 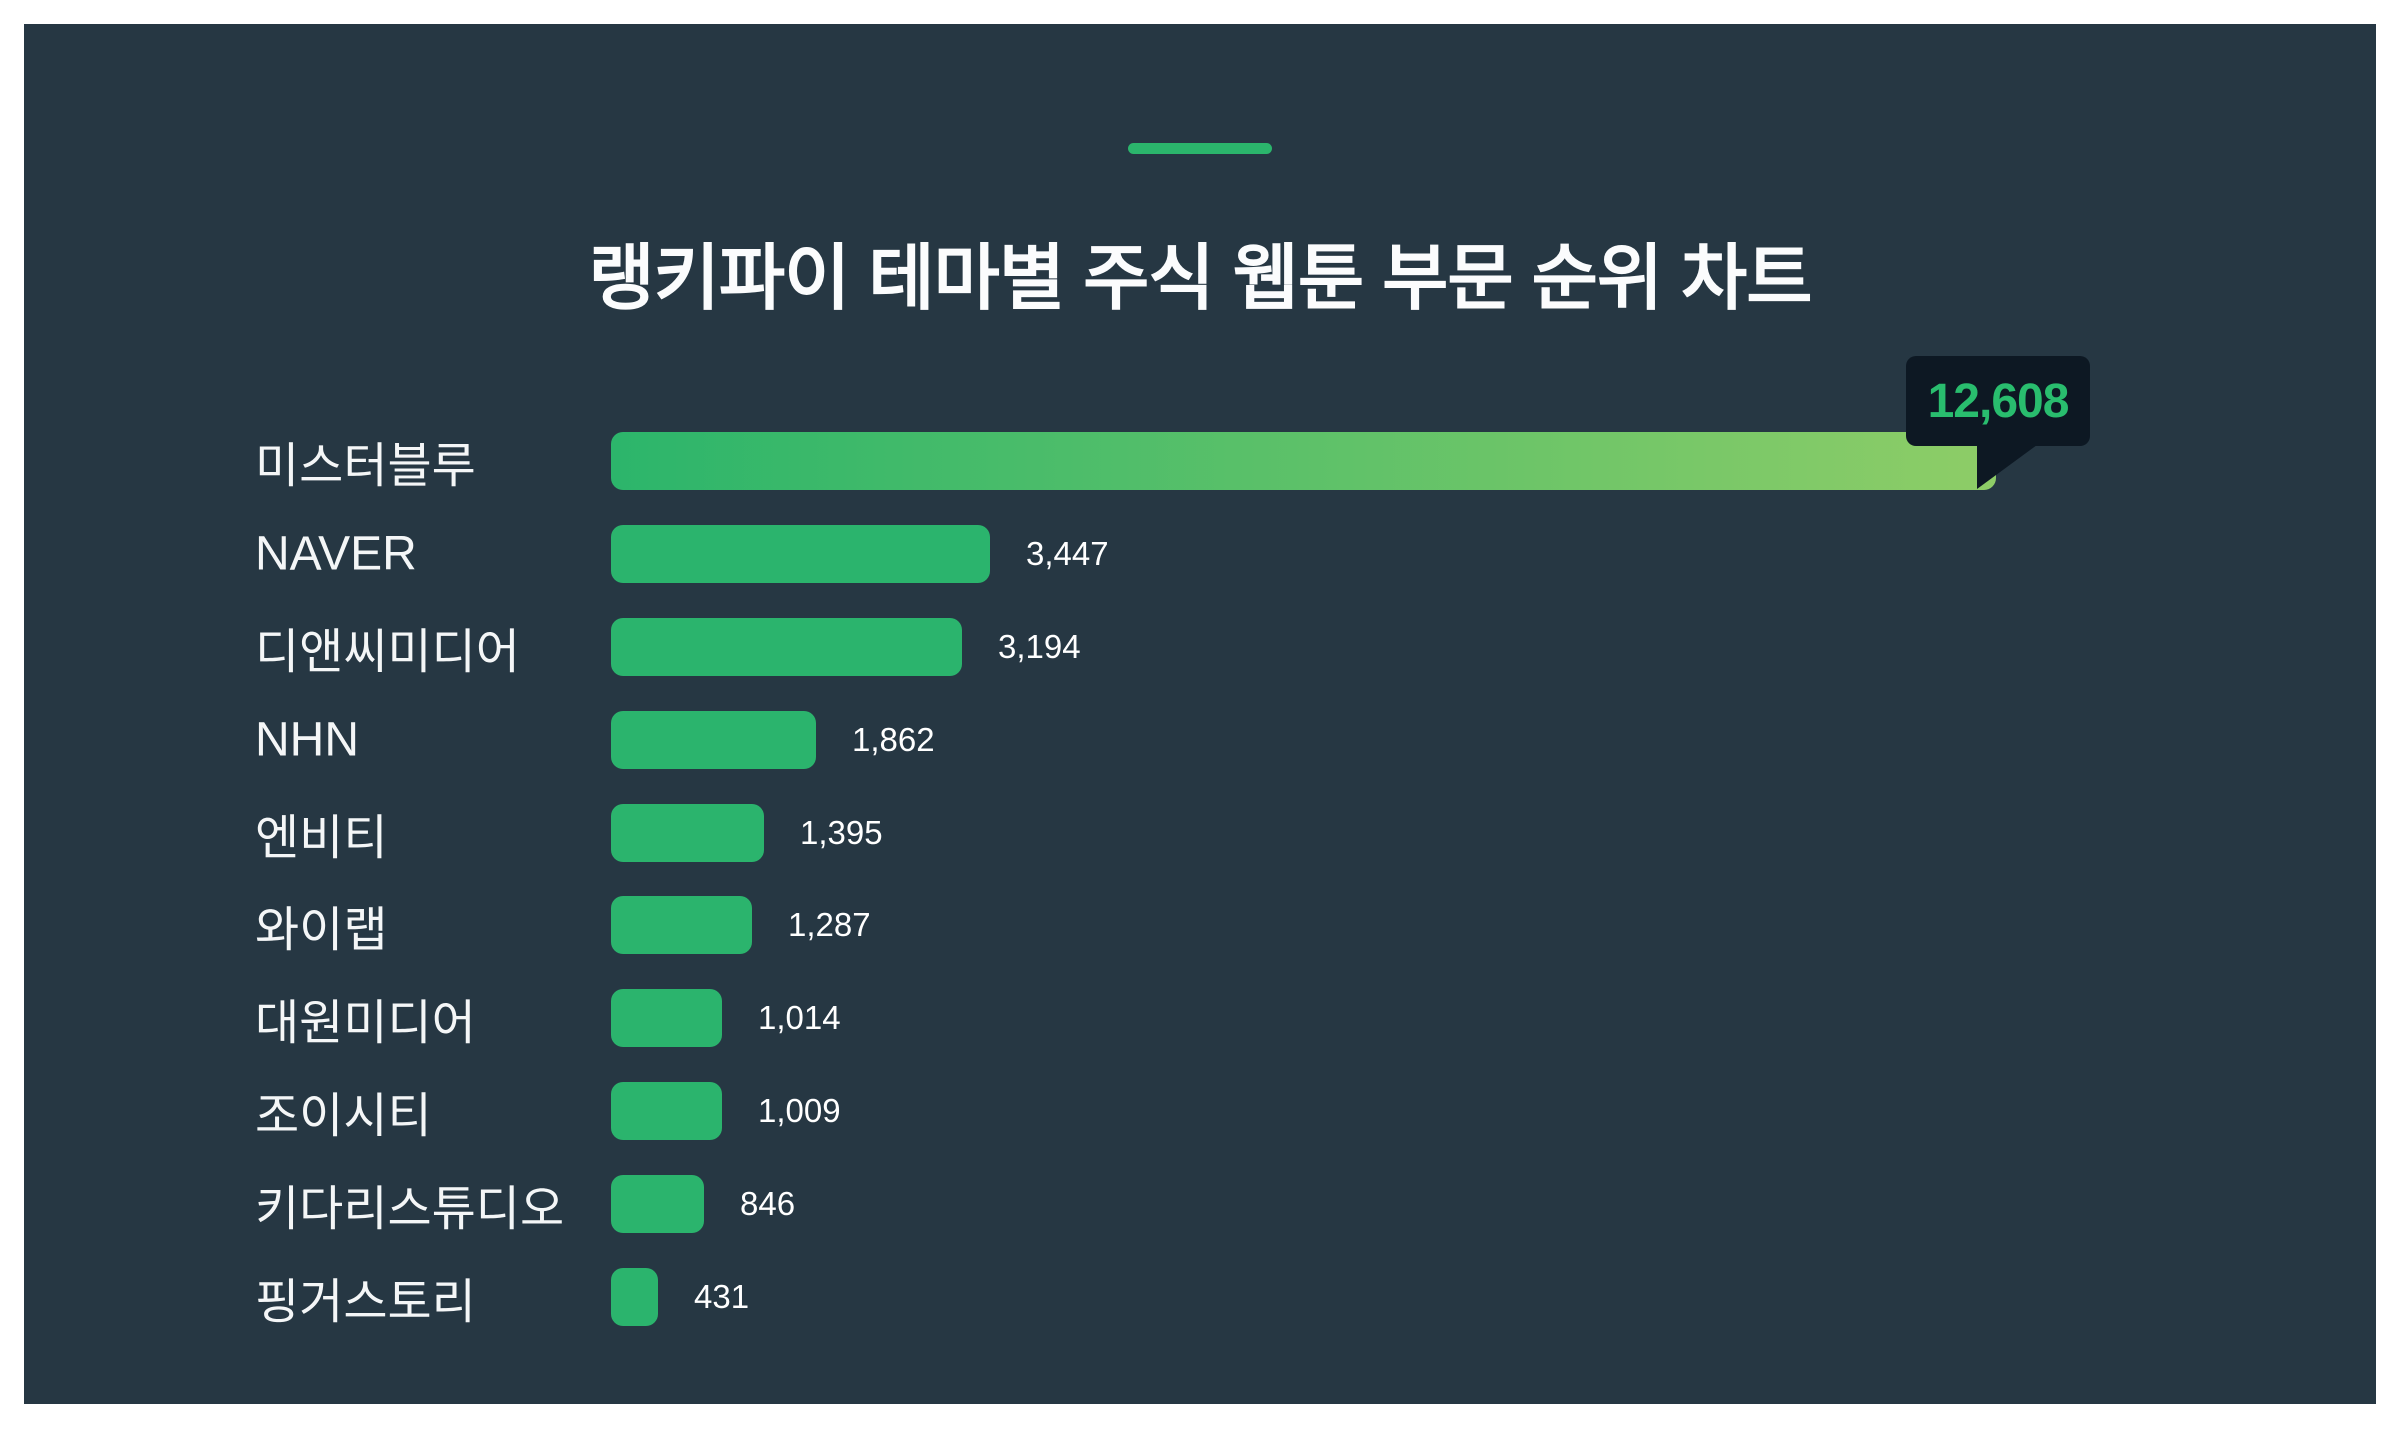 I want to click on bar-chart-row: 와이랩 1,287, so click(x=1200, y=925).